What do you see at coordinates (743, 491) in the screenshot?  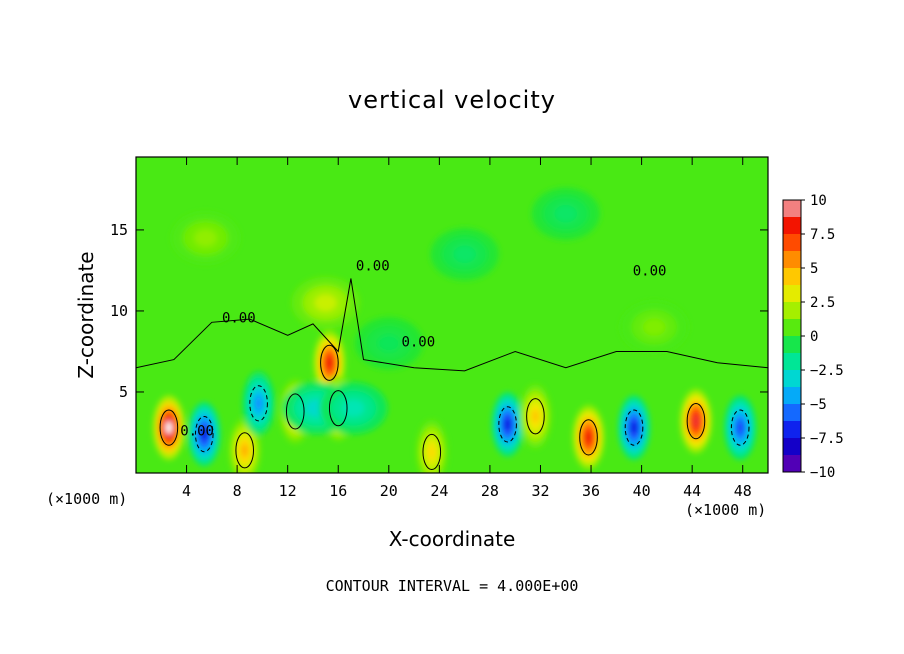 I see `x-tick-label: 48` at bounding box center [743, 491].